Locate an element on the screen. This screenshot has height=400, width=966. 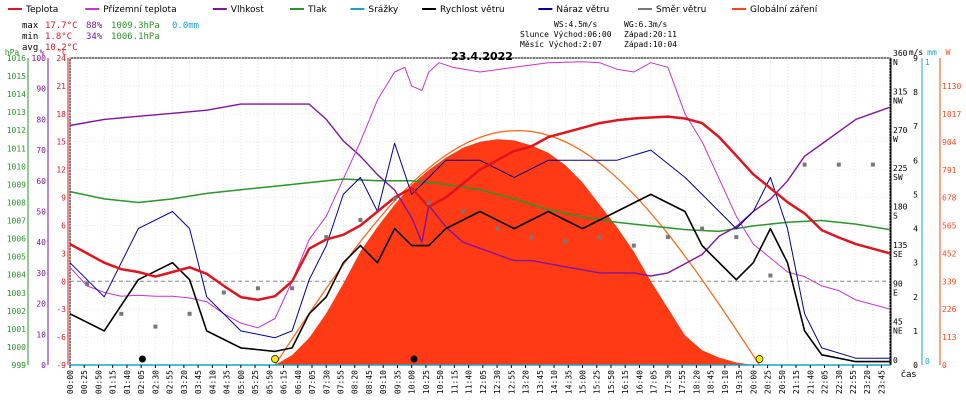
pressure-tick: 1016 is located at coordinates (16, 58).